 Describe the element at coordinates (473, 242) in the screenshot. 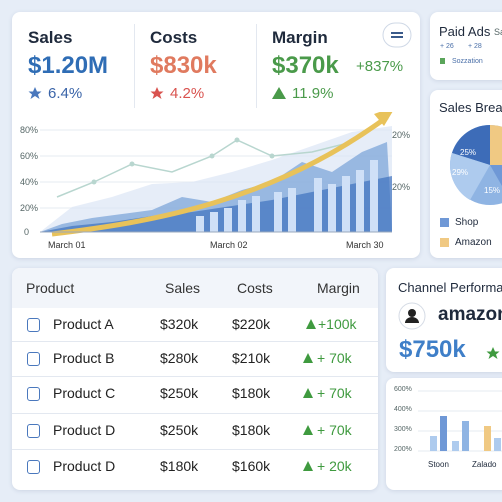

I see `legend-label: Amazon` at that location.